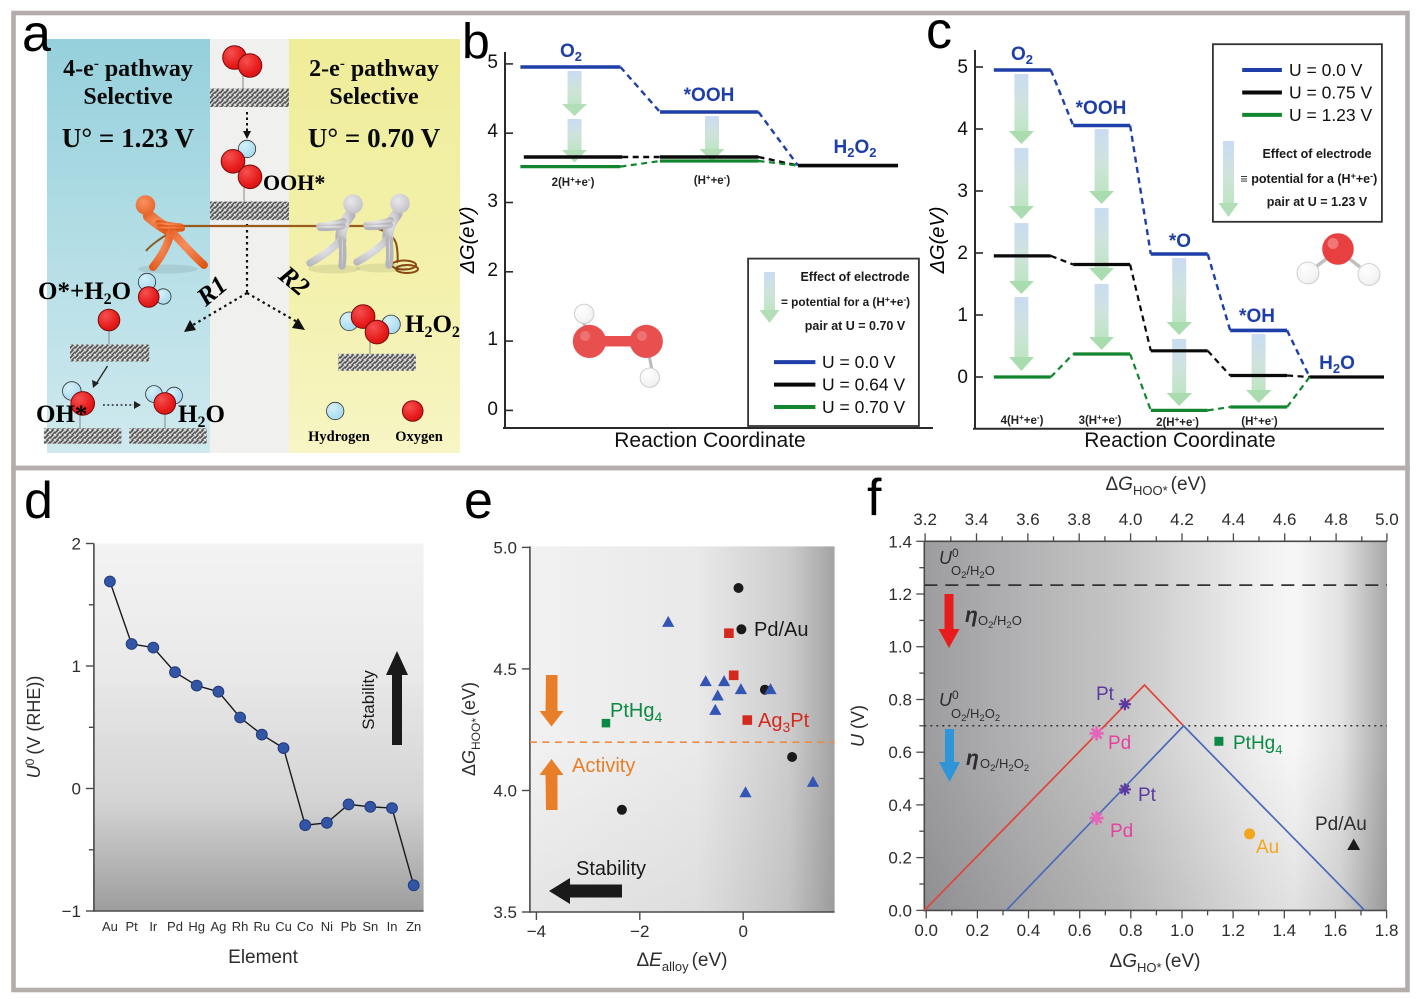 The image size is (1420, 999). Describe the element at coordinates (962, 253) in the screenshot. I see `svg-text: 2` at that location.